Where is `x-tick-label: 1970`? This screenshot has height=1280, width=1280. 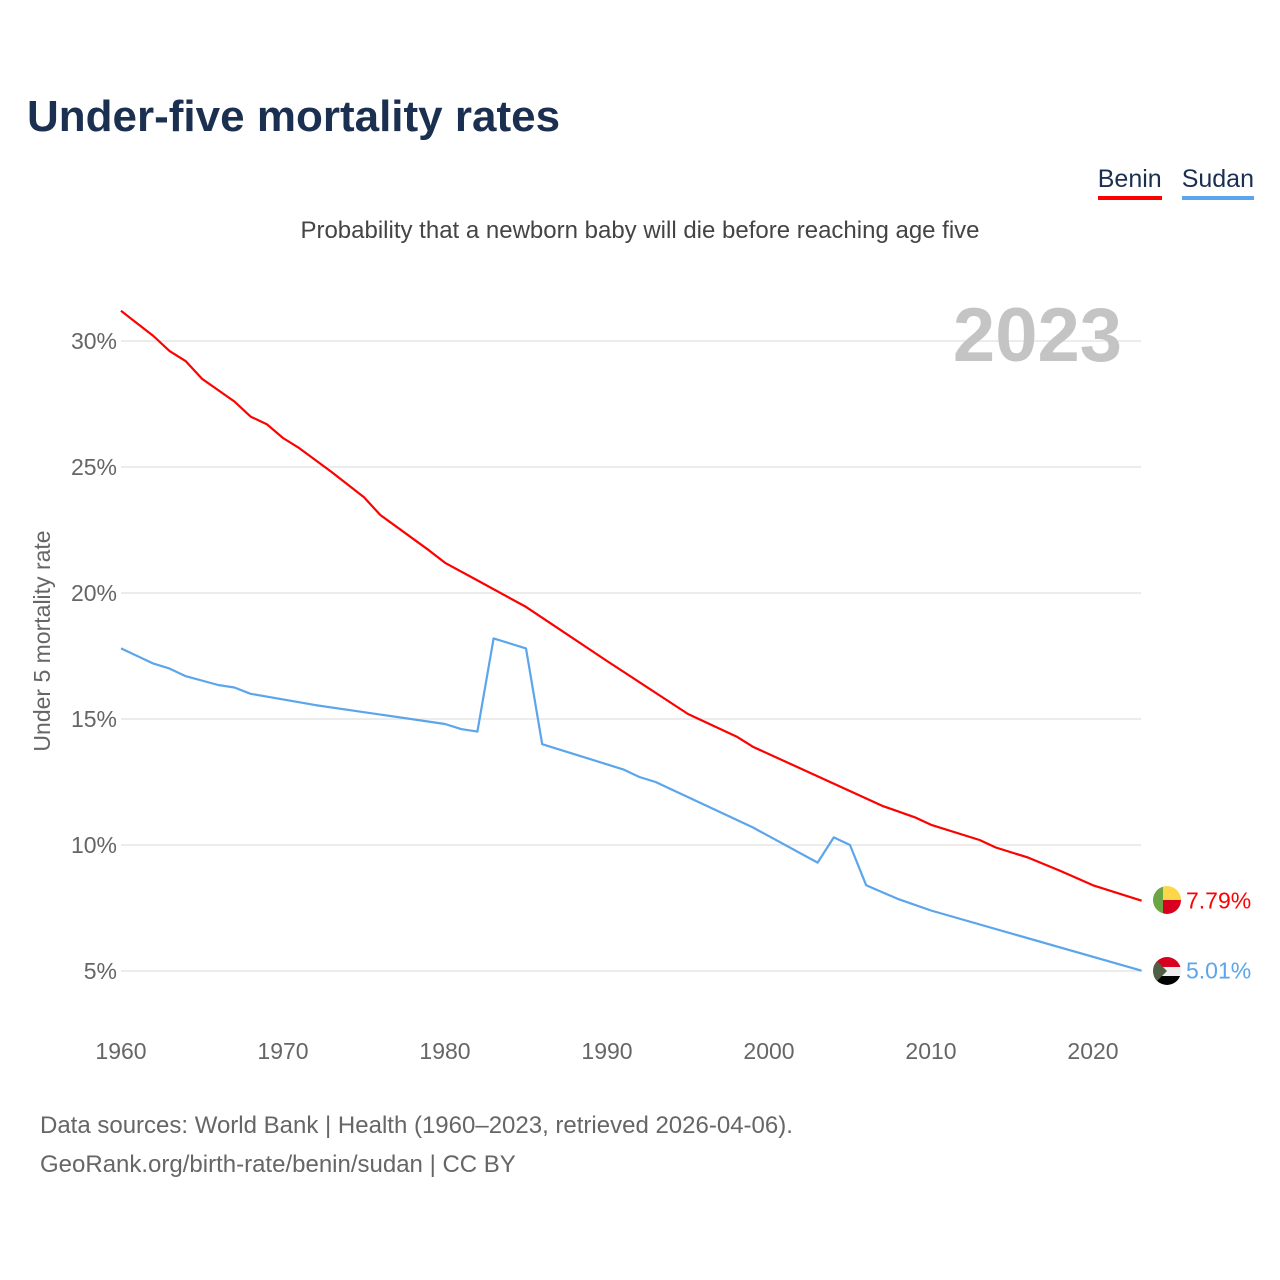
x-tick-label: 1970 is located at coordinates (282, 1051).